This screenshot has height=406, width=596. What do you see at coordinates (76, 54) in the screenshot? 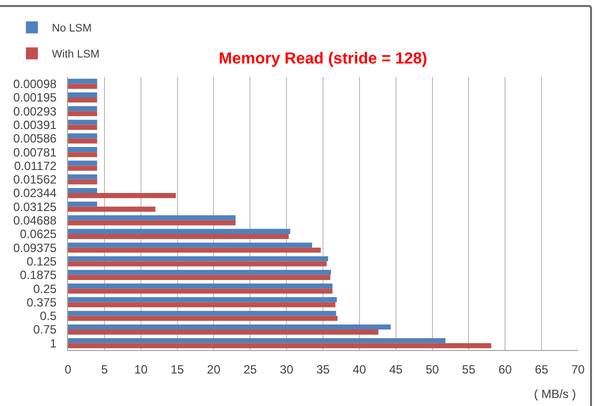
I see `legend-label: With LSM` at bounding box center [76, 54].